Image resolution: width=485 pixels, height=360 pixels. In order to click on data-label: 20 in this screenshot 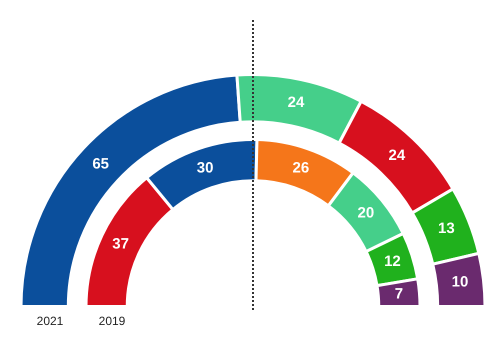, I will do `click(366, 213)`.